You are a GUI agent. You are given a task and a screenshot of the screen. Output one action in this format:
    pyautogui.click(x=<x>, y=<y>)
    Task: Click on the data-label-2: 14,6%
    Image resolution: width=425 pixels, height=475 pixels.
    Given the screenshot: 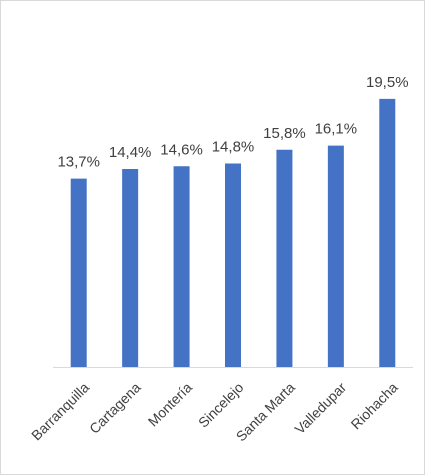 What is the action you would take?
    pyautogui.click(x=181, y=149)
    